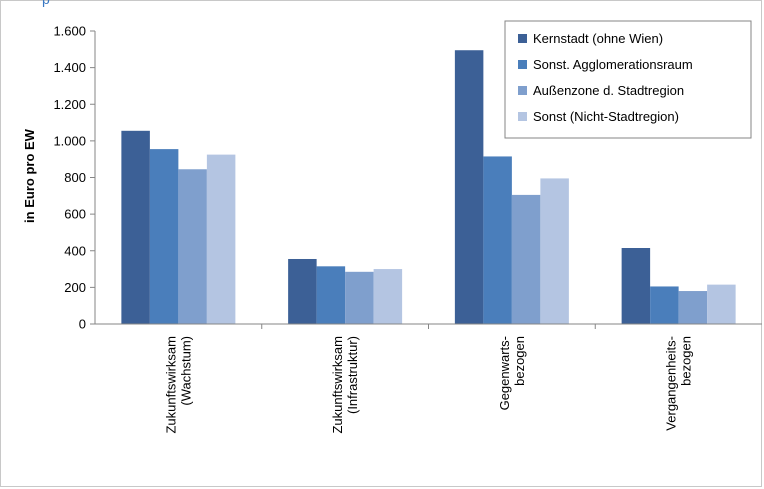 The width and height of the screenshot is (764, 489). I want to click on y-tick-label: 200, so click(75, 287).